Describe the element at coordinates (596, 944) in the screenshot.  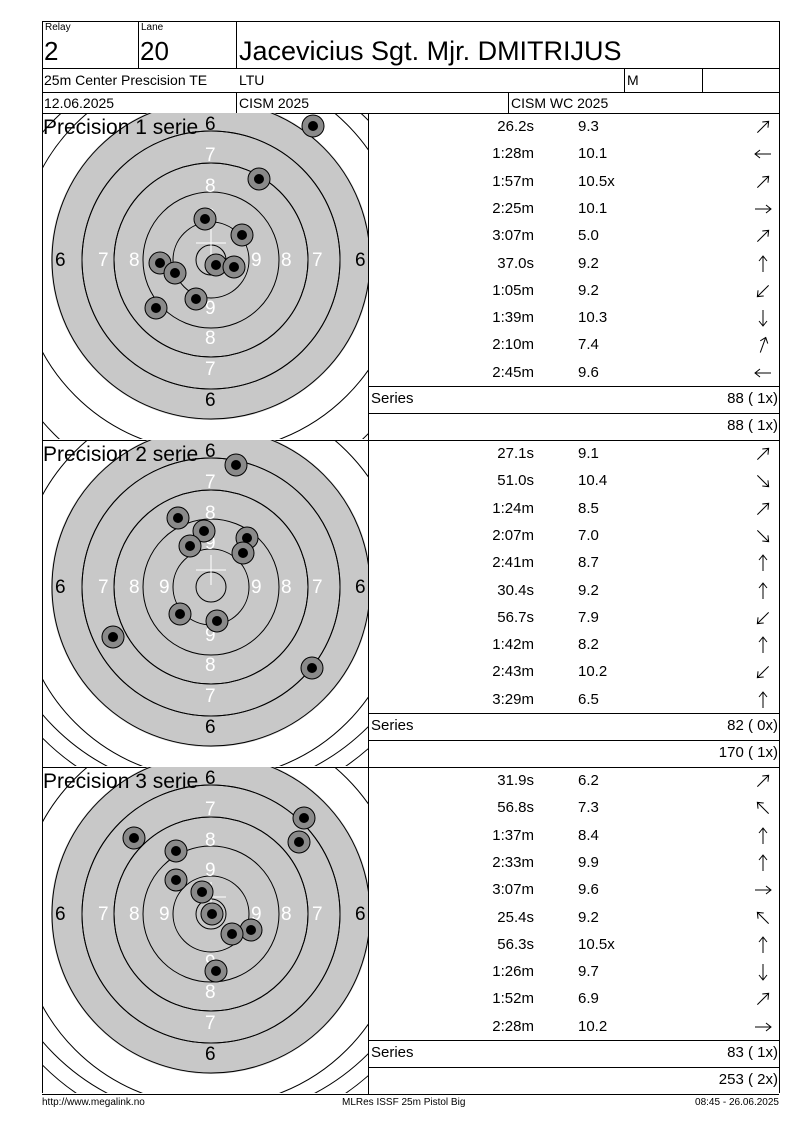
I see `shot-score: 10.5x` at that location.